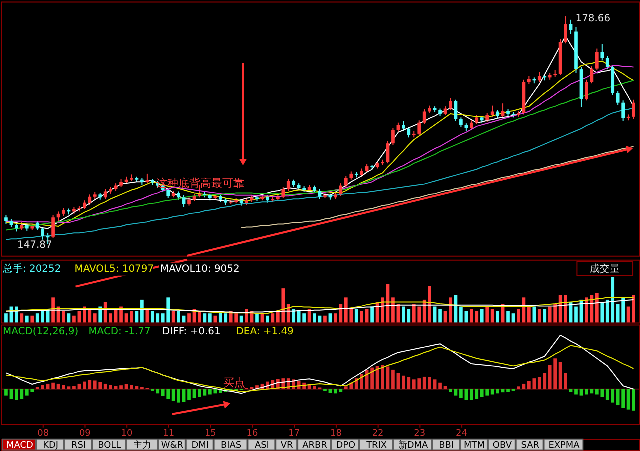 The width and height of the screenshot is (640, 451). I want to click on text: VR, so click(287, 445).